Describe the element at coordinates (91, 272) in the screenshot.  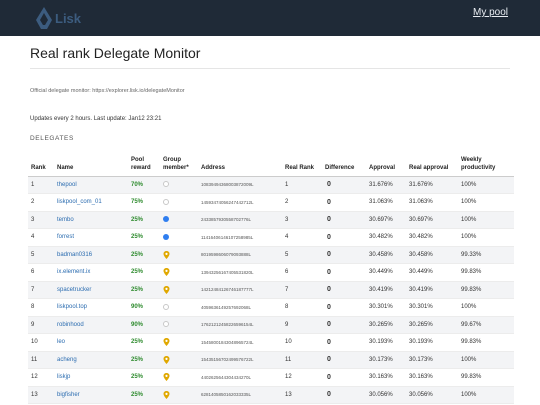
I see `delegate-name-link: ix.element.ix` at that location.